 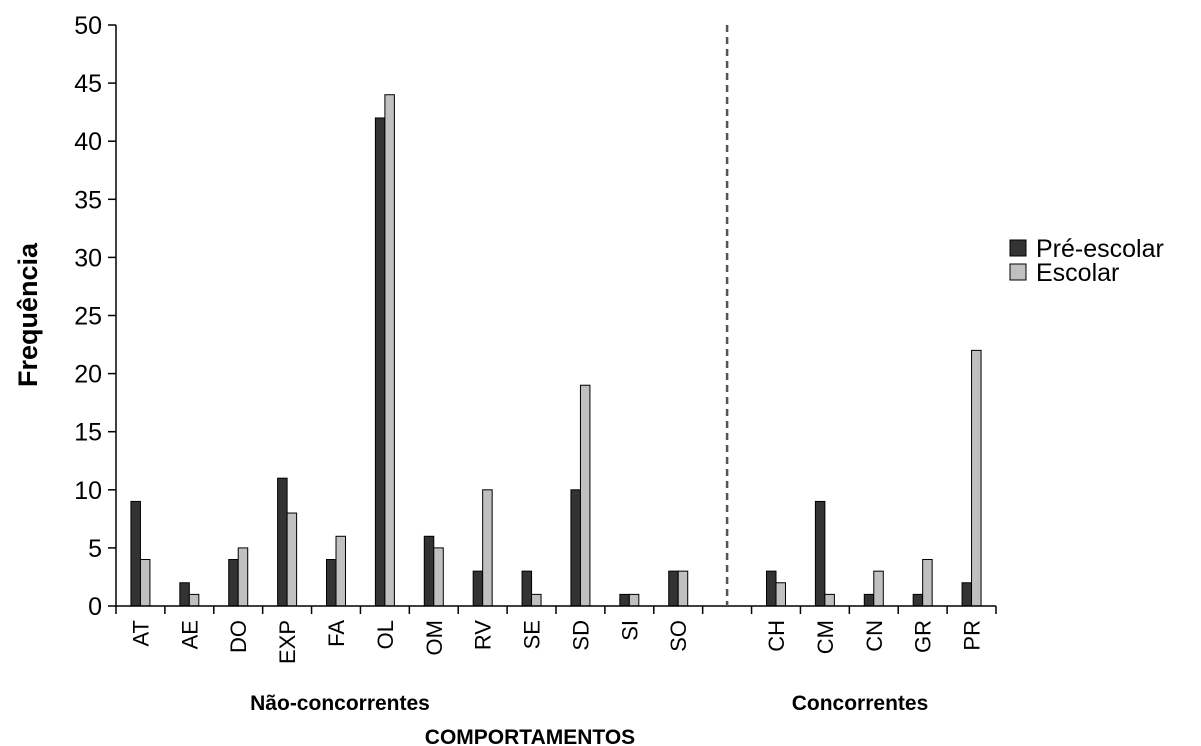 What do you see at coordinates (629, 630) in the screenshot?
I see `x-tick-label: SI` at bounding box center [629, 630].